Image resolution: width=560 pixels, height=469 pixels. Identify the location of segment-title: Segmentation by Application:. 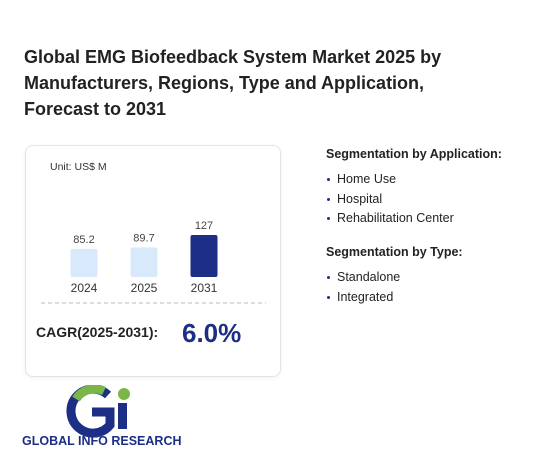
(414, 154).